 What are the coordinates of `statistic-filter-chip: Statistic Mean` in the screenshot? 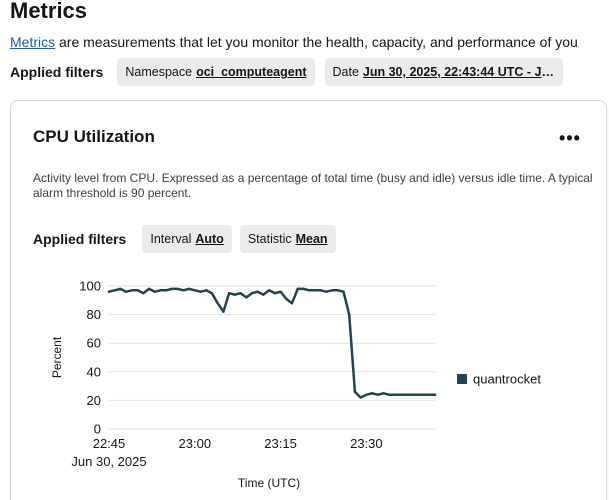 It's located at (287, 239).